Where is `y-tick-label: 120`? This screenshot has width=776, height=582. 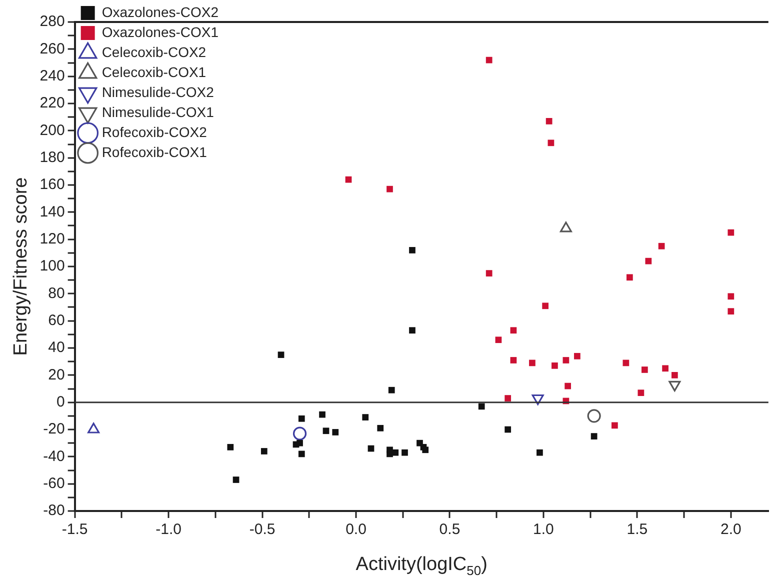 y-tick-label: 120 is located at coordinates (52, 239).